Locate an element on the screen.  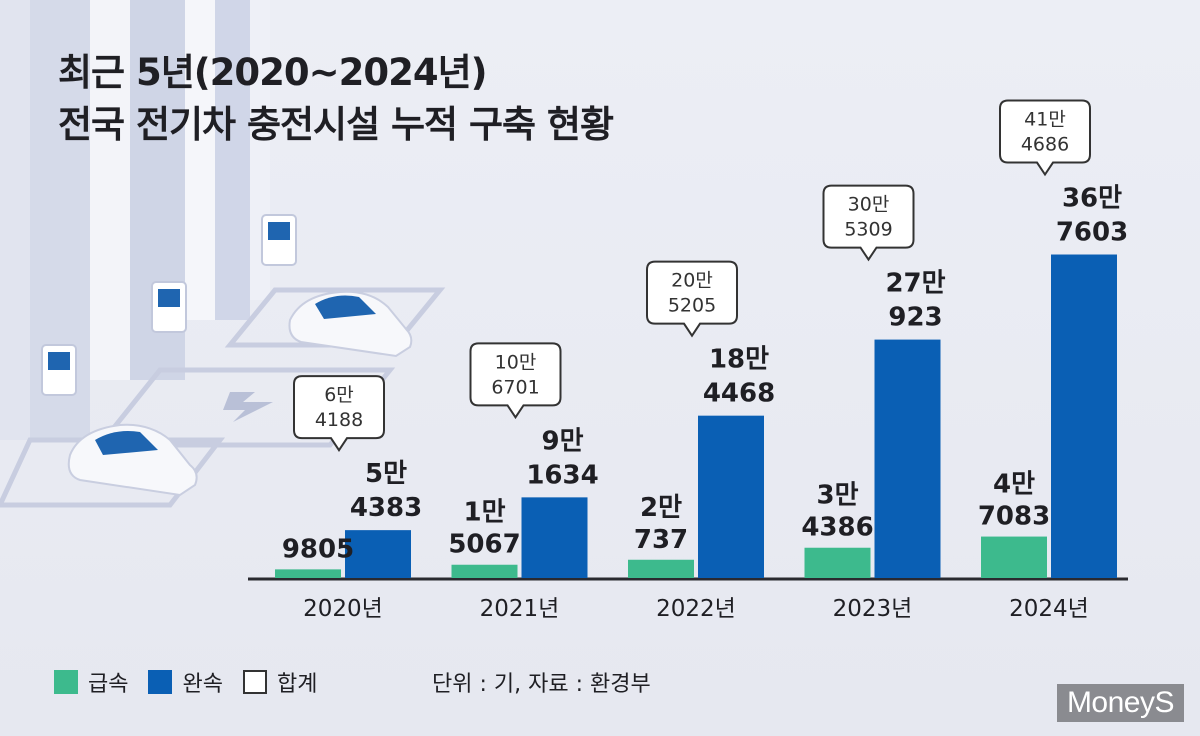
data-label-slow: 1634 is located at coordinates (562, 475).